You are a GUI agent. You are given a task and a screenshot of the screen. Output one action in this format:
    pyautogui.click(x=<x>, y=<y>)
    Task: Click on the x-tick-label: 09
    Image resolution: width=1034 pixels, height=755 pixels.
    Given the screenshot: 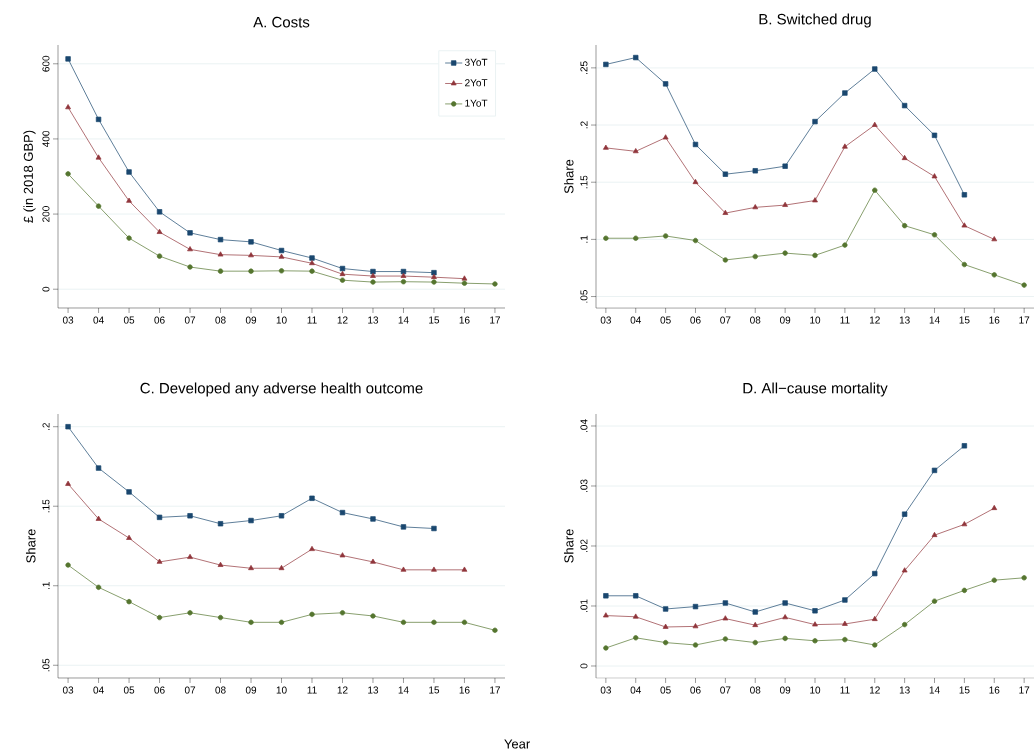 What is the action you would take?
    pyautogui.click(x=251, y=690)
    